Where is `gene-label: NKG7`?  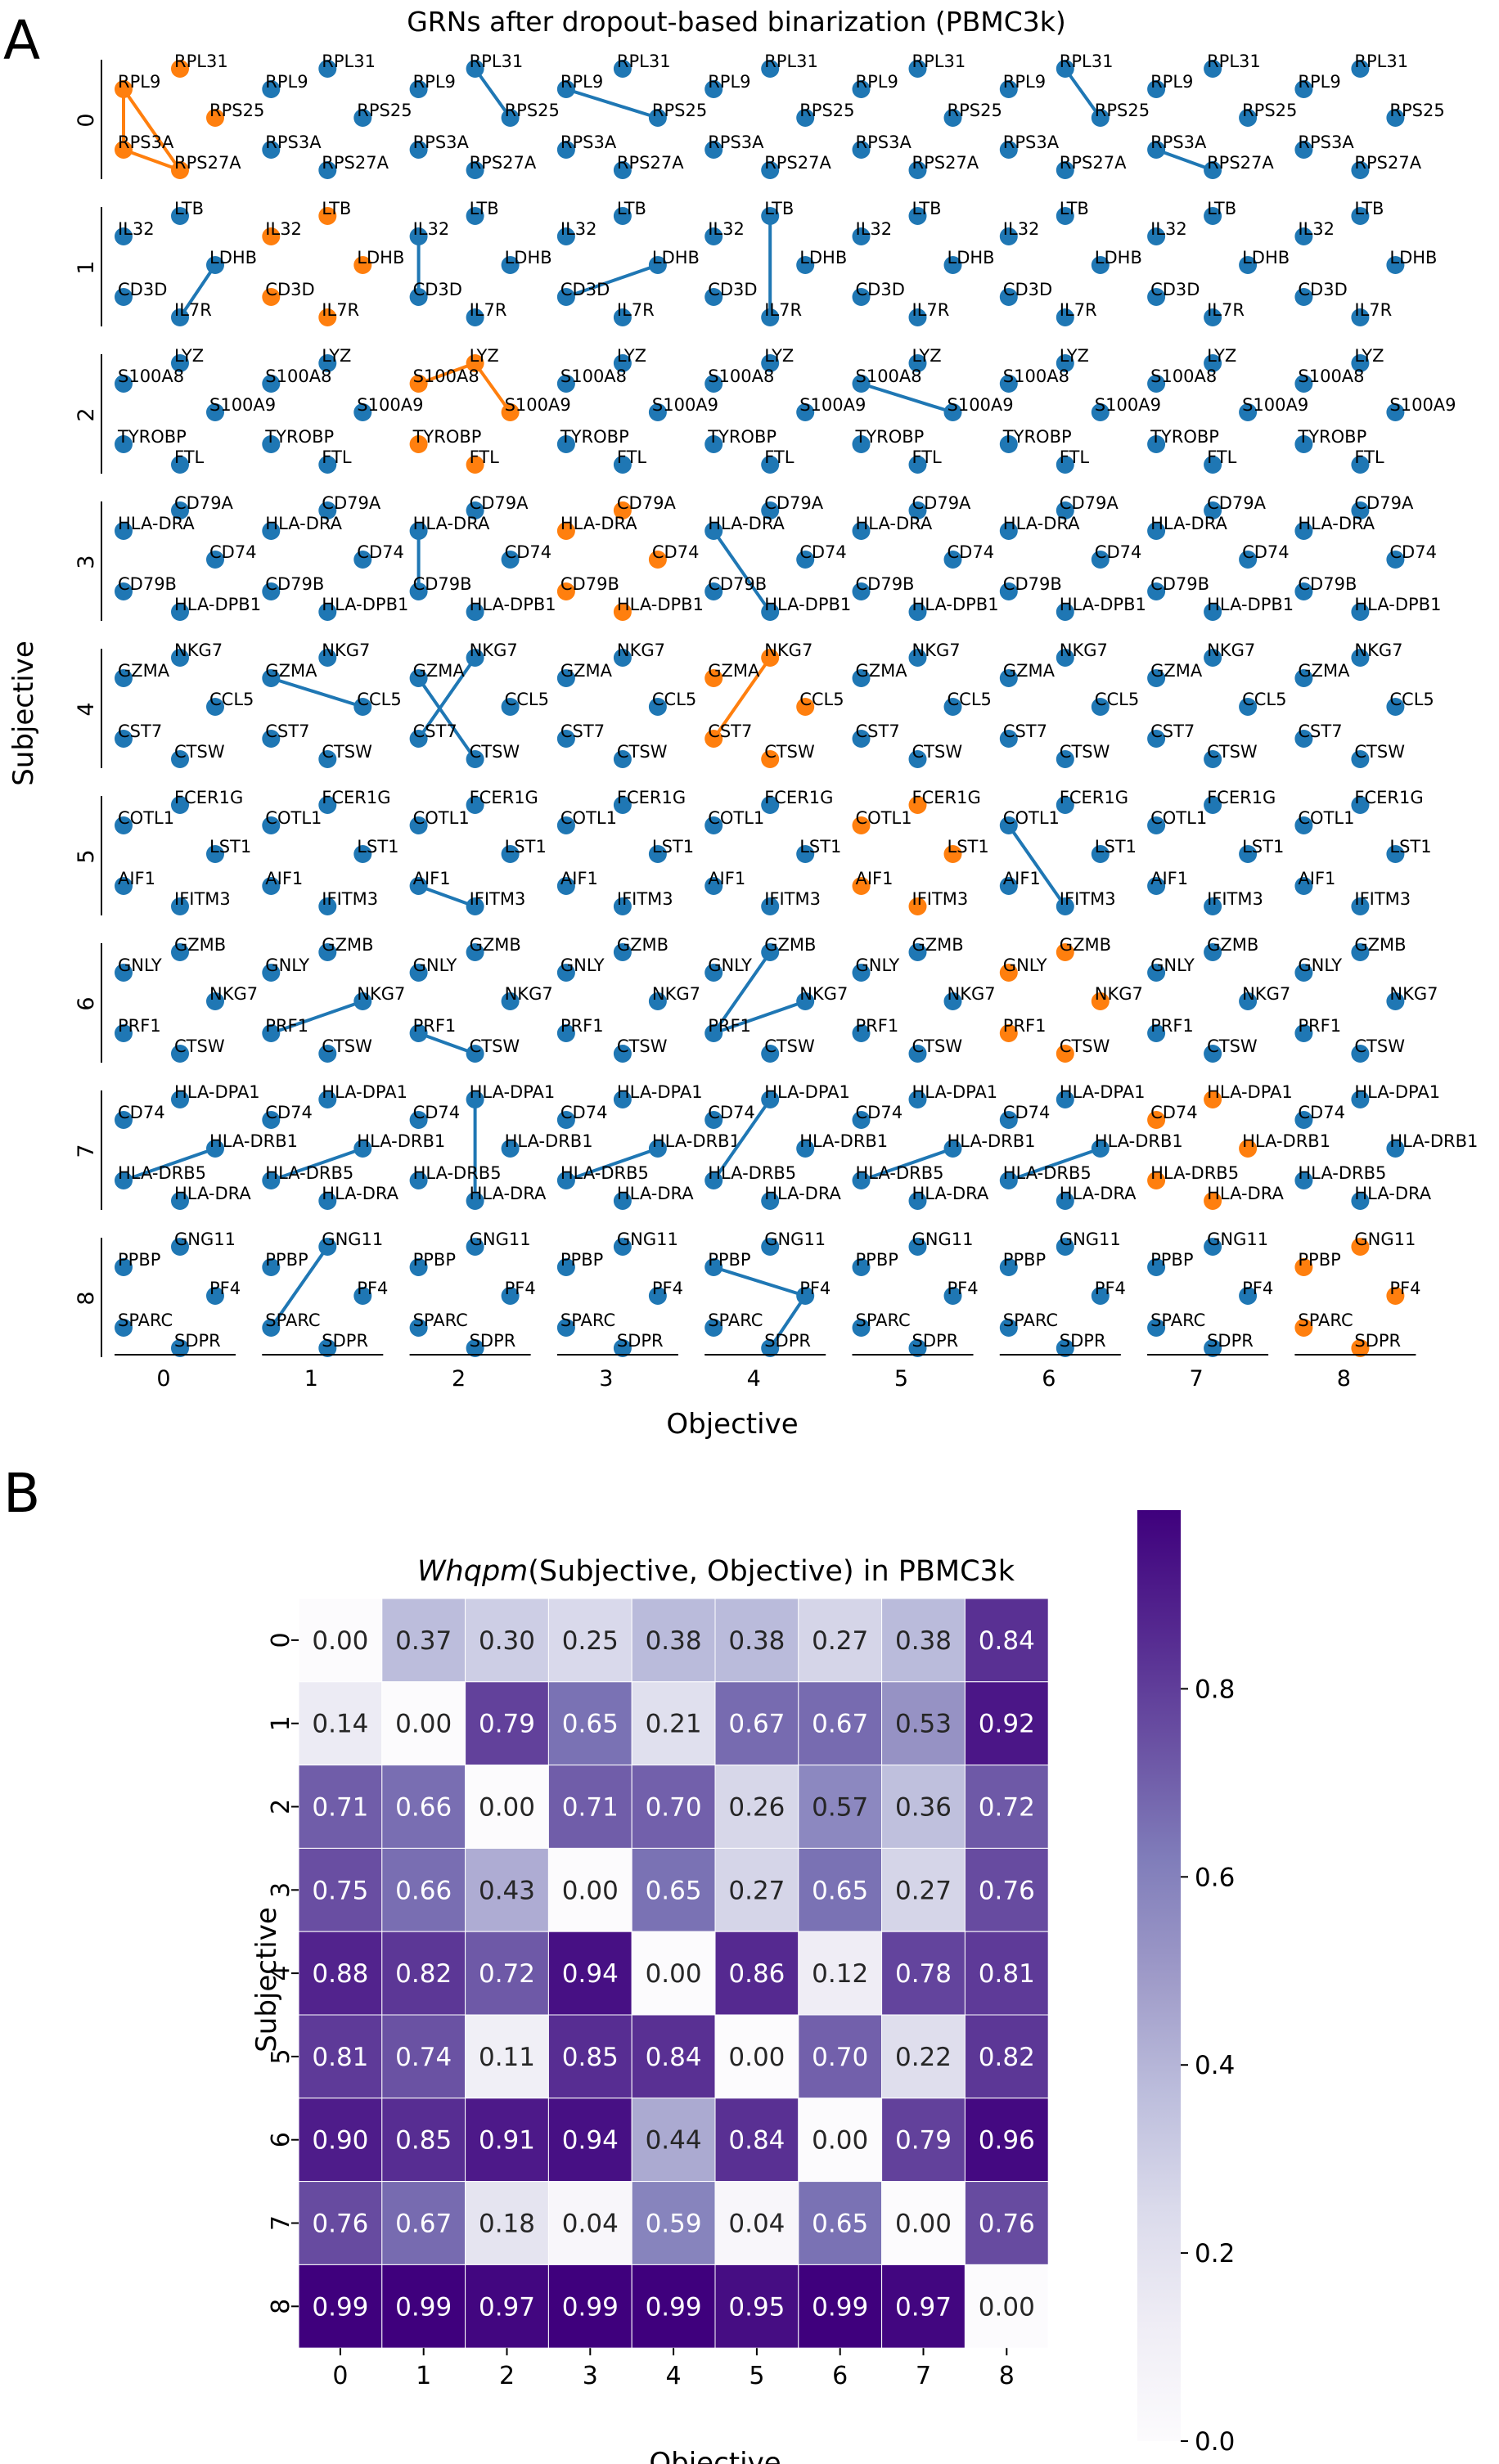 gene-label: NKG7 is located at coordinates (1084, 650).